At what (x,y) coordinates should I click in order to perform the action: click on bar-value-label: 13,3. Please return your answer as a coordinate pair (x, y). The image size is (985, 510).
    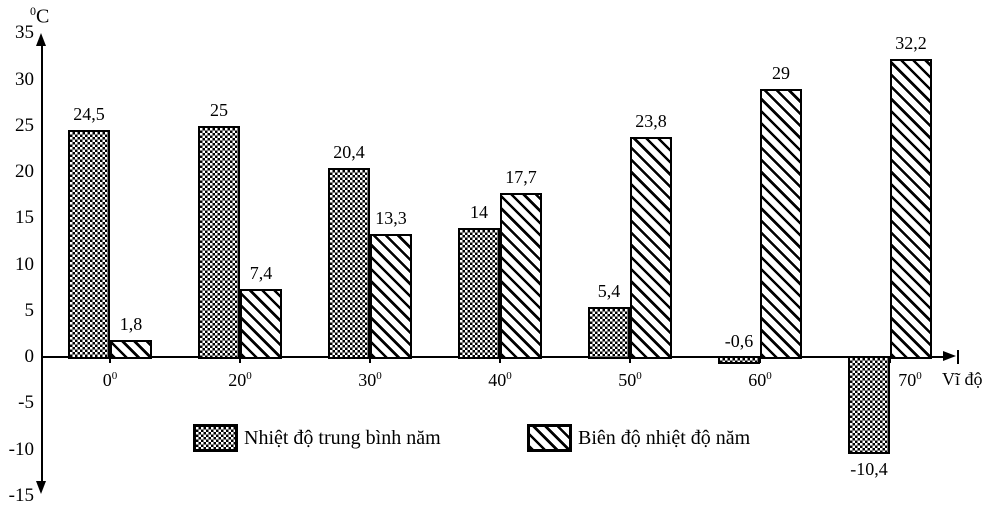
    Looking at the image, I should click on (391, 217).